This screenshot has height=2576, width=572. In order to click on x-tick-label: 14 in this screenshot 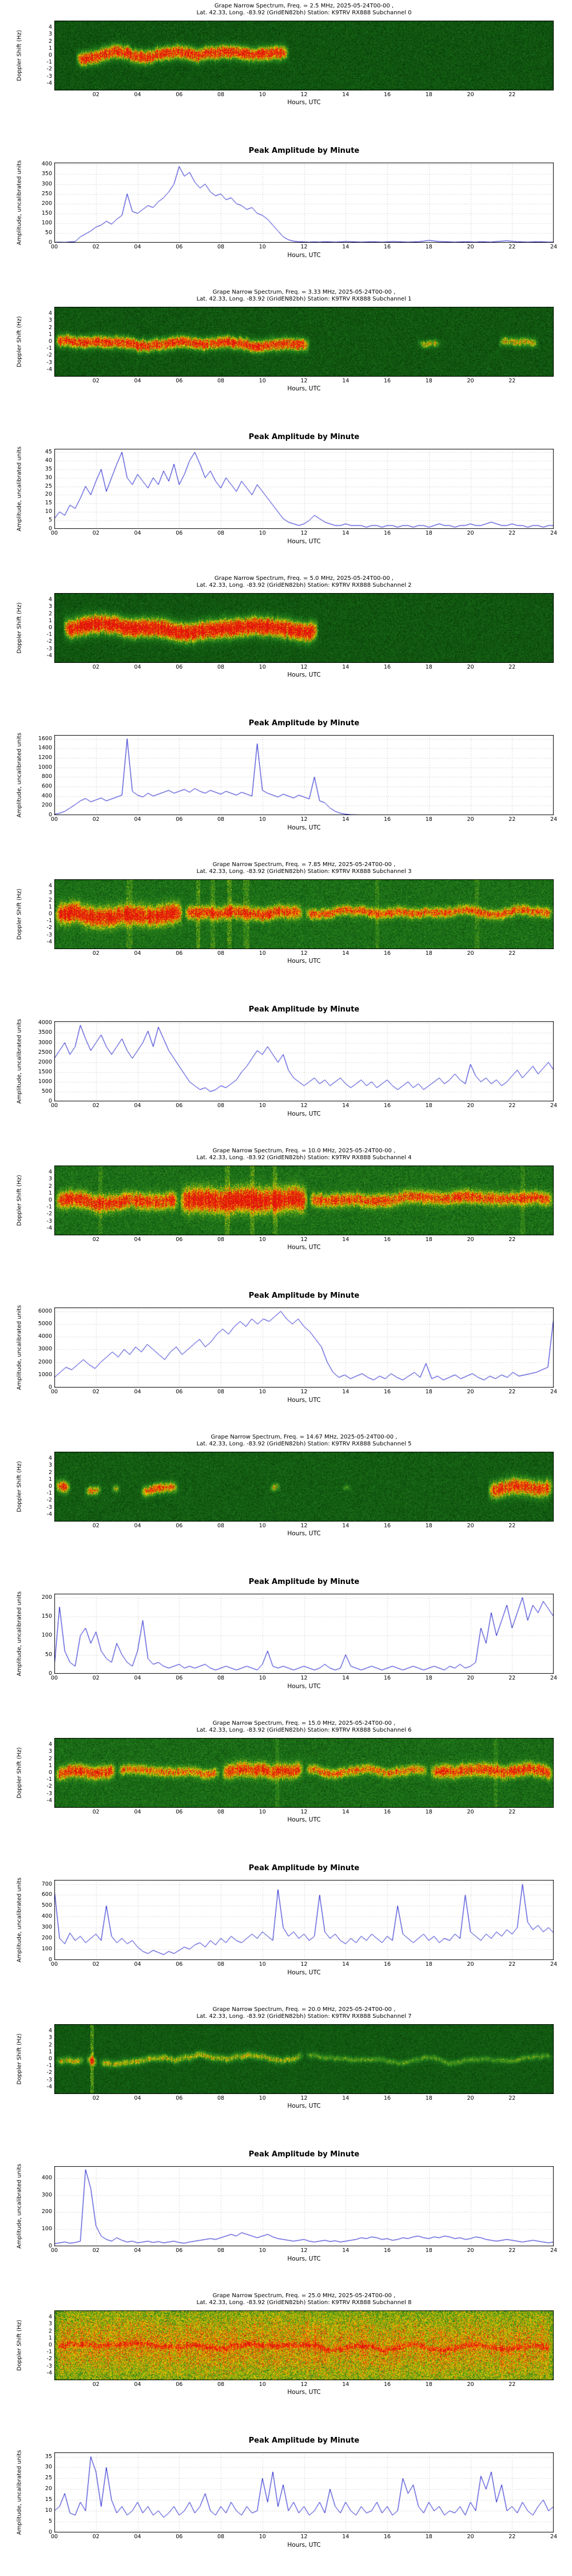, I will do `click(345, 1964)`.